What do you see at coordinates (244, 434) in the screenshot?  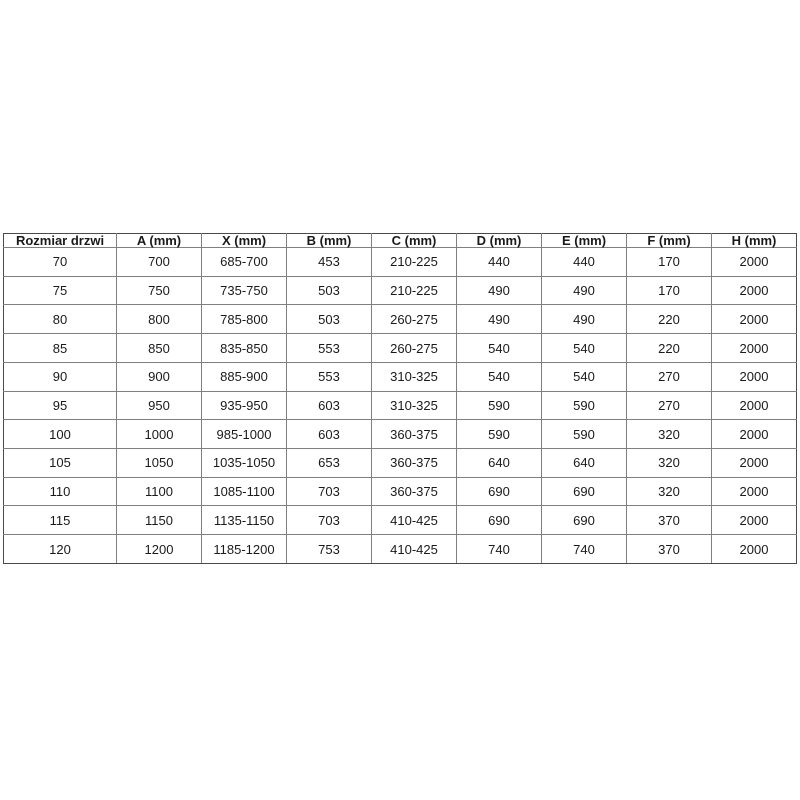 I see `table-cell: 985-1000` at bounding box center [244, 434].